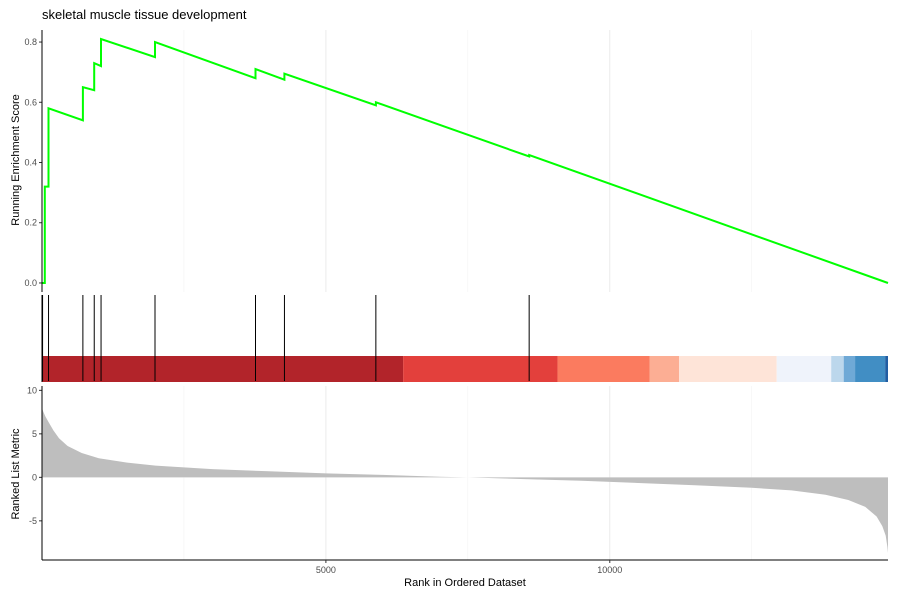 Image resolution: width=900 pixels, height=600 pixels. I want to click on y-tick-label: 0.6, so click(30, 102).